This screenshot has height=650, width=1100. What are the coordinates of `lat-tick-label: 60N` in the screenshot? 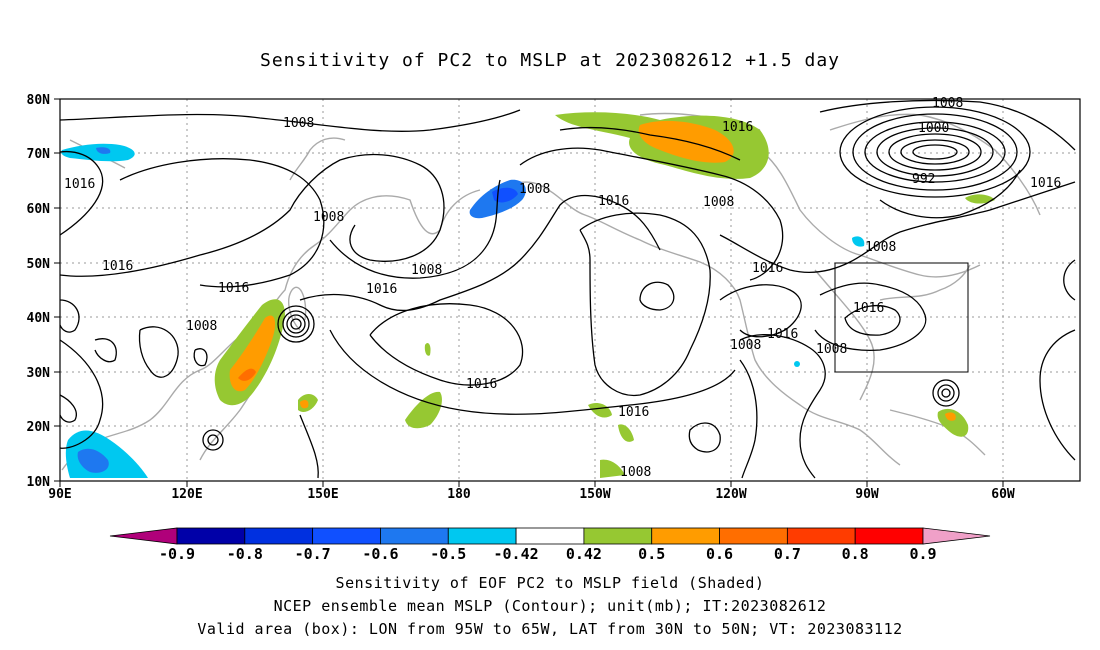 It's located at (39, 209).